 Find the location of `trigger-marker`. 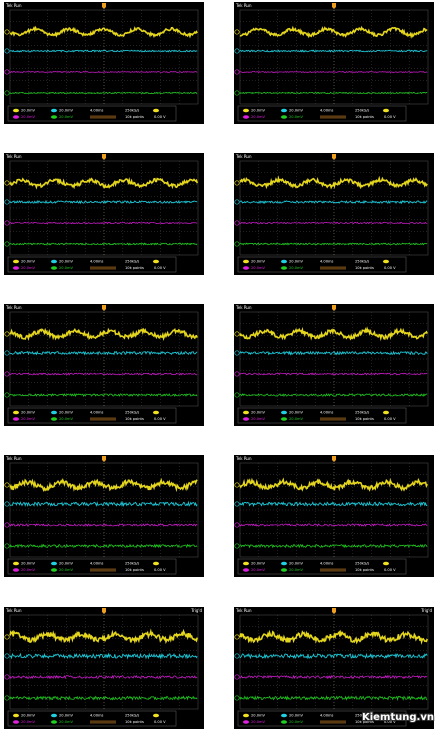

trigger-marker is located at coordinates (334, 6).